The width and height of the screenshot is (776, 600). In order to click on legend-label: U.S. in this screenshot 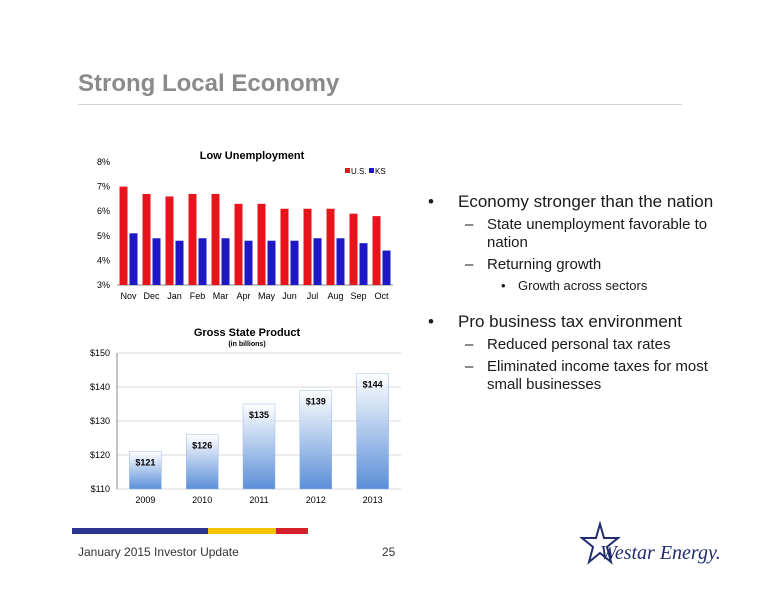, I will do `click(359, 171)`.